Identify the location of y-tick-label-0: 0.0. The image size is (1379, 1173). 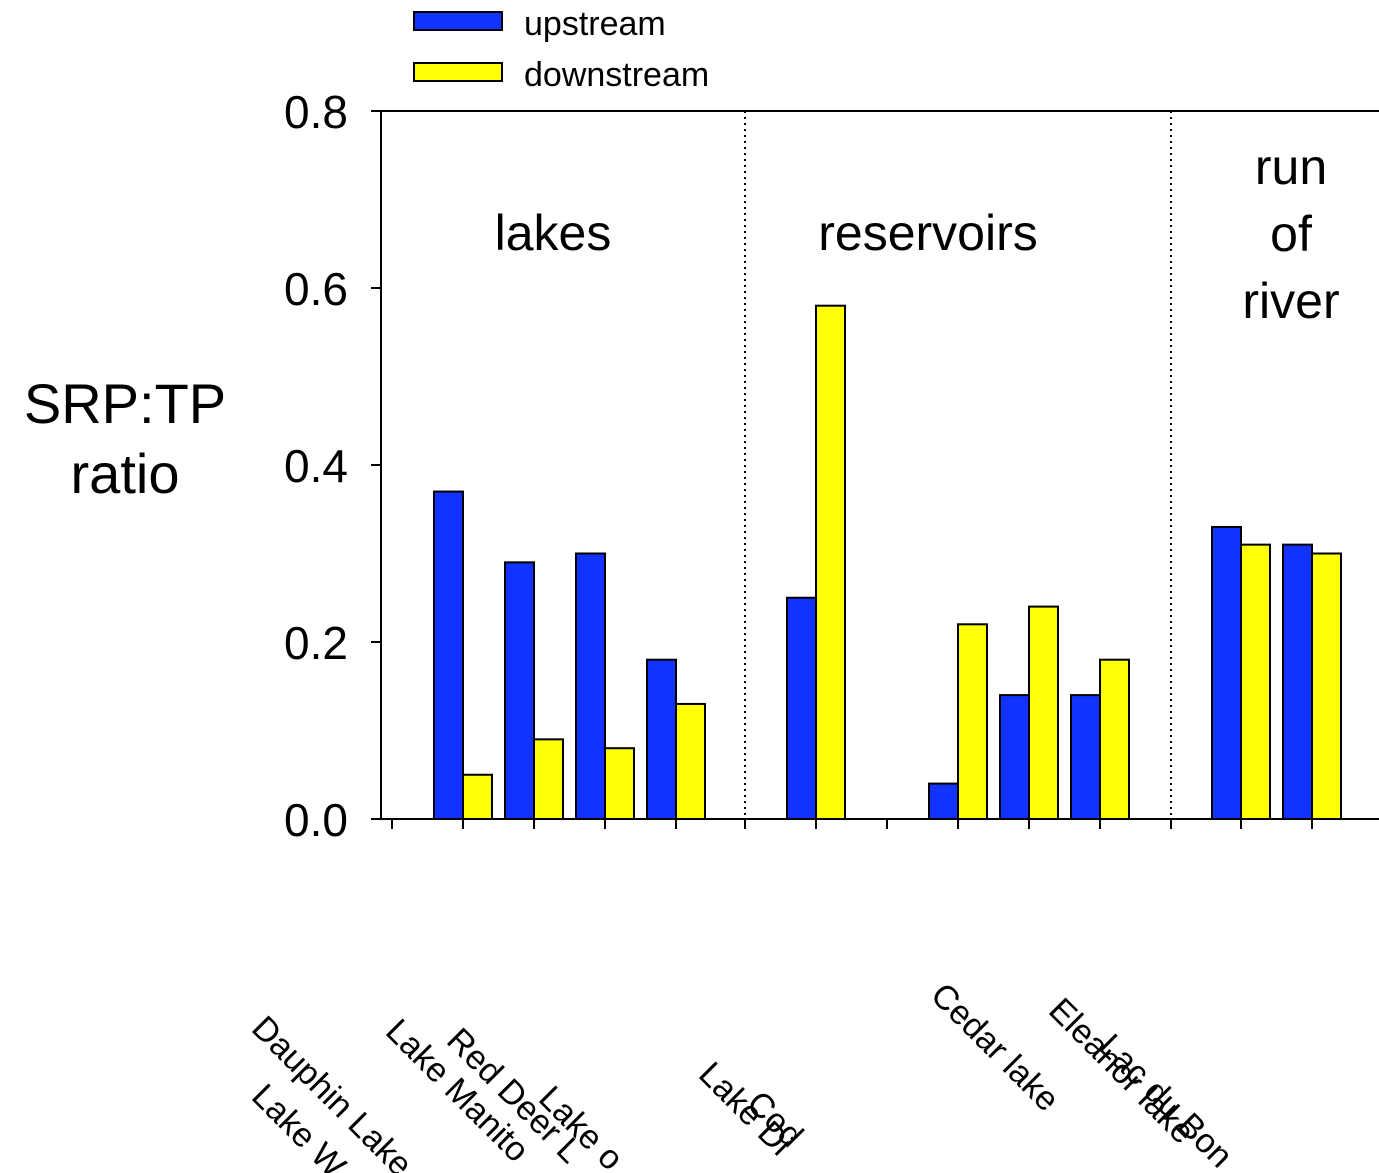
(316, 820).